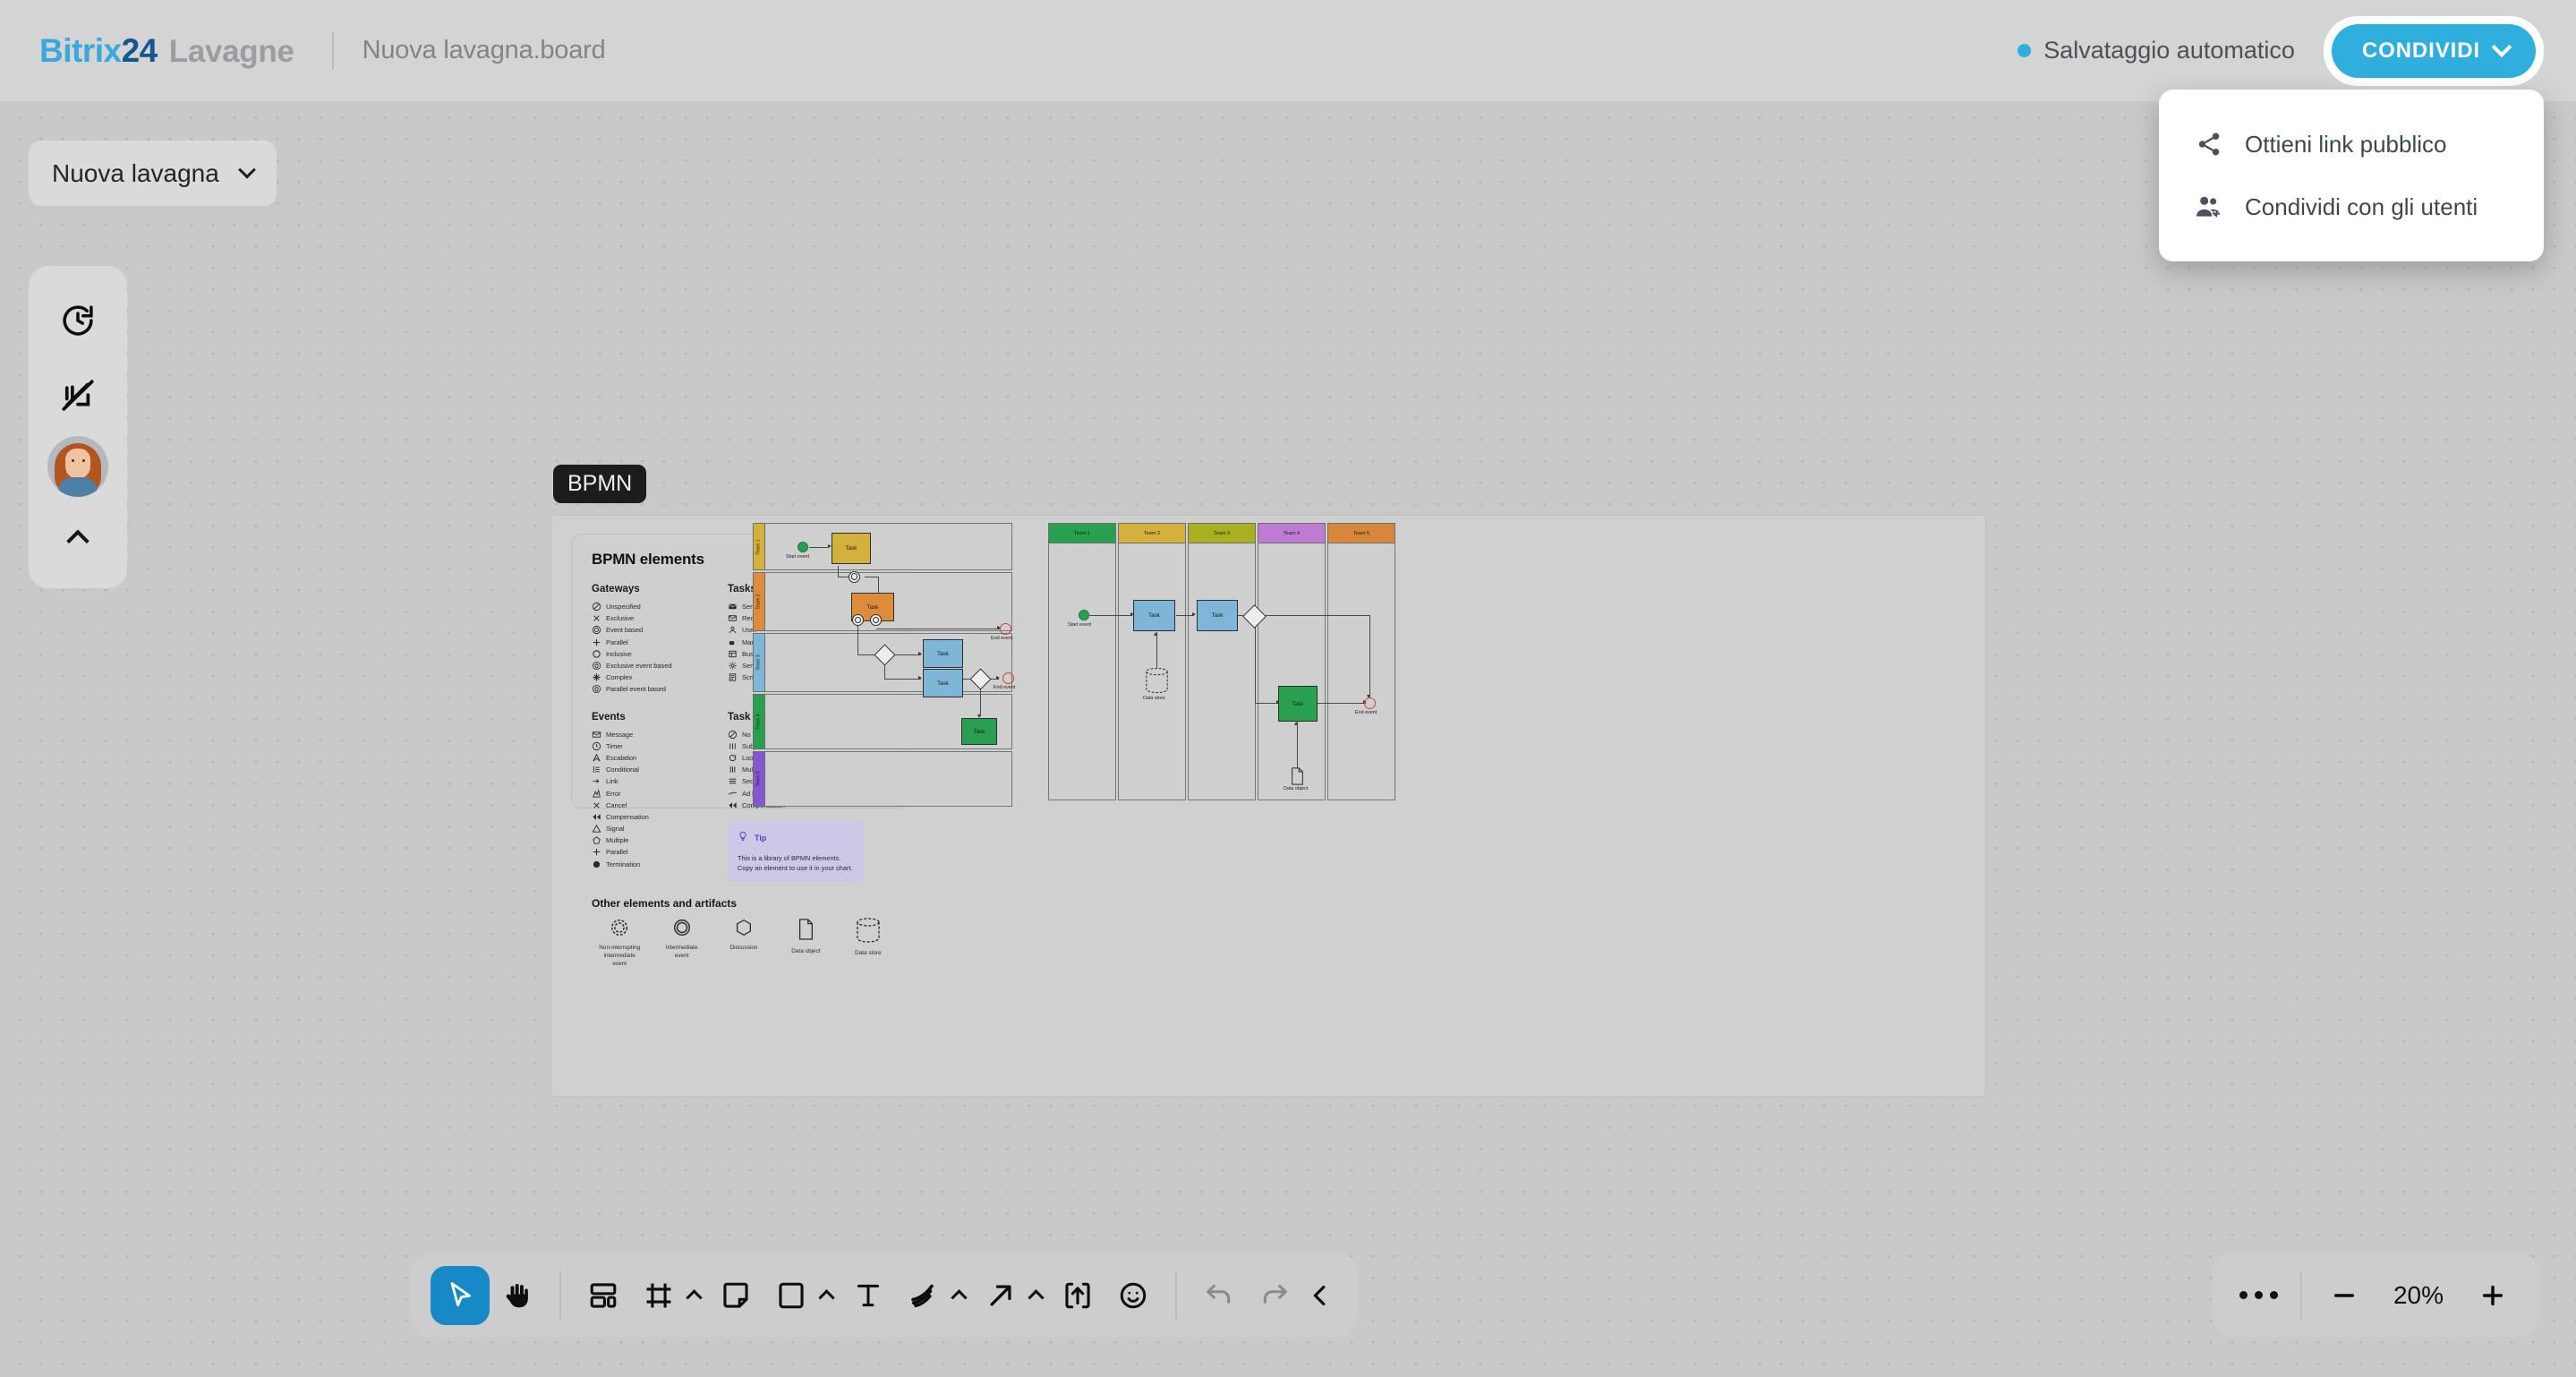  Describe the element at coordinates (805, 943) in the screenshot. I see `other-element-data-object: Data object` at that location.